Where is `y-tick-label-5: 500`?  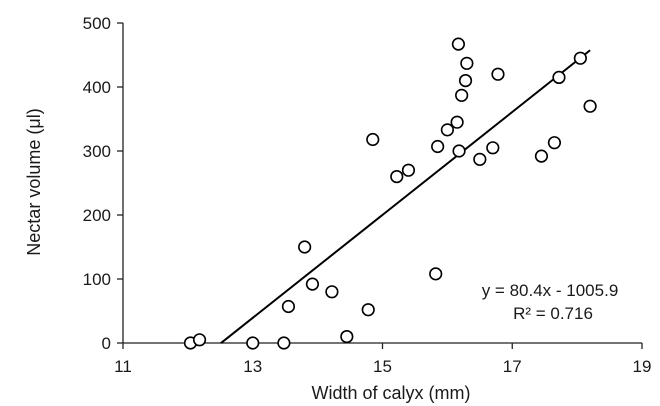
y-tick-label-5: 500 is located at coordinates (97, 23).